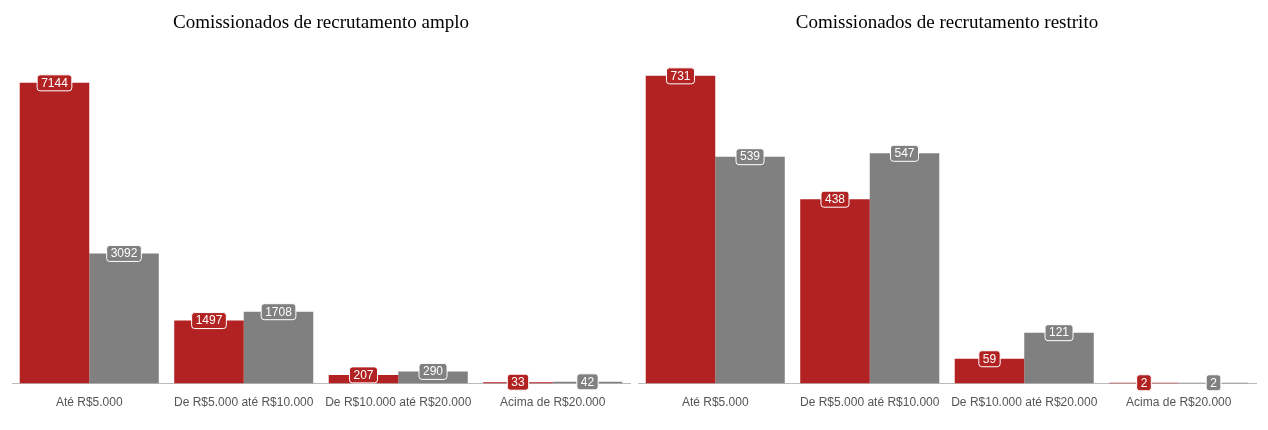  What do you see at coordinates (209, 320) in the screenshot?
I see `data-label: 1497` at bounding box center [209, 320].